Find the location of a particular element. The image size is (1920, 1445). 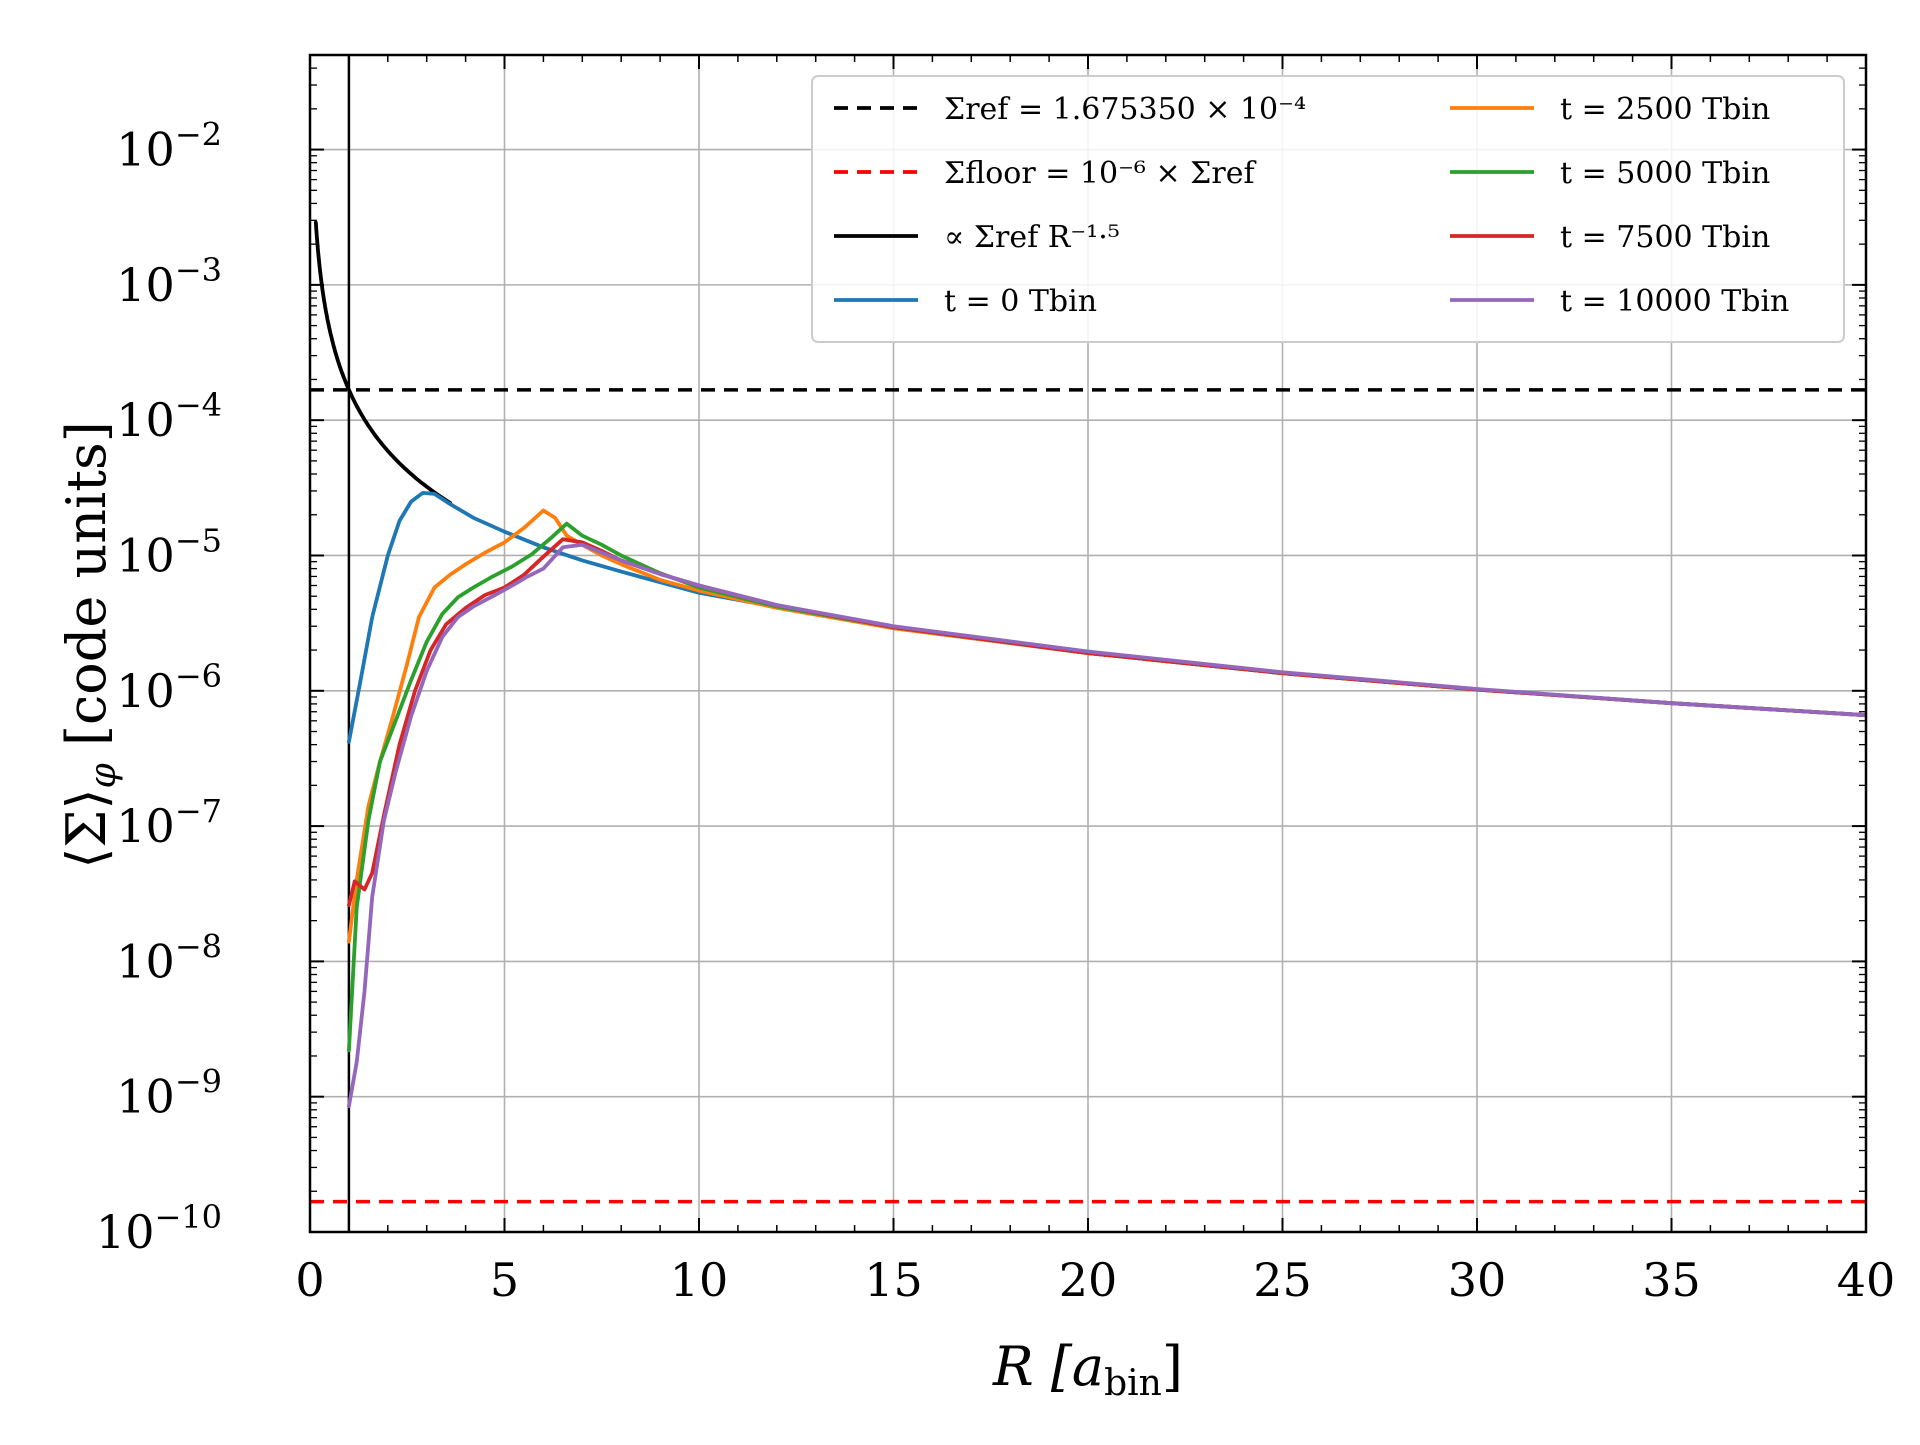

x-tick-label: 5 is located at coordinates (504, 1280).